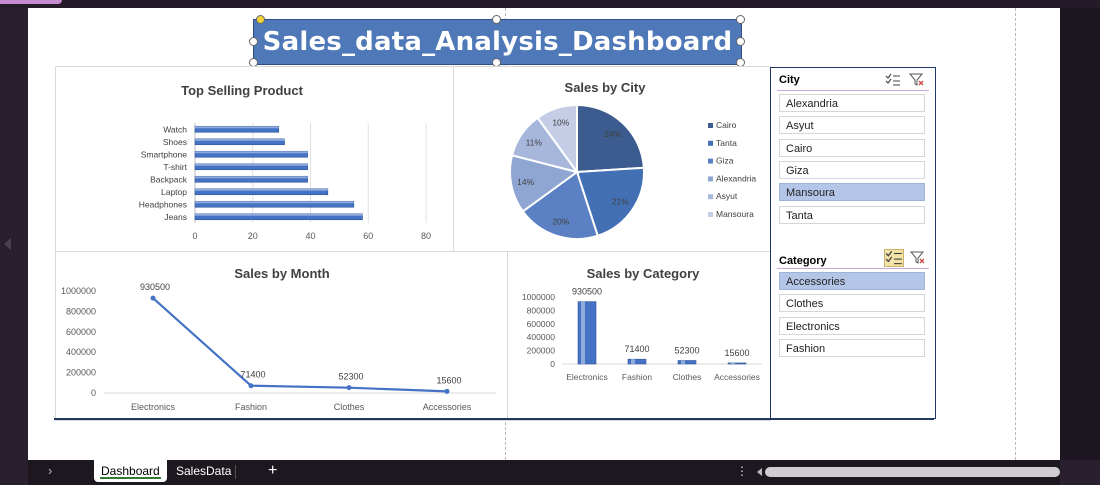  Describe the element at coordinates (175, 142) in the screenshot. I see `y-tick-label: Shoes` at that location.